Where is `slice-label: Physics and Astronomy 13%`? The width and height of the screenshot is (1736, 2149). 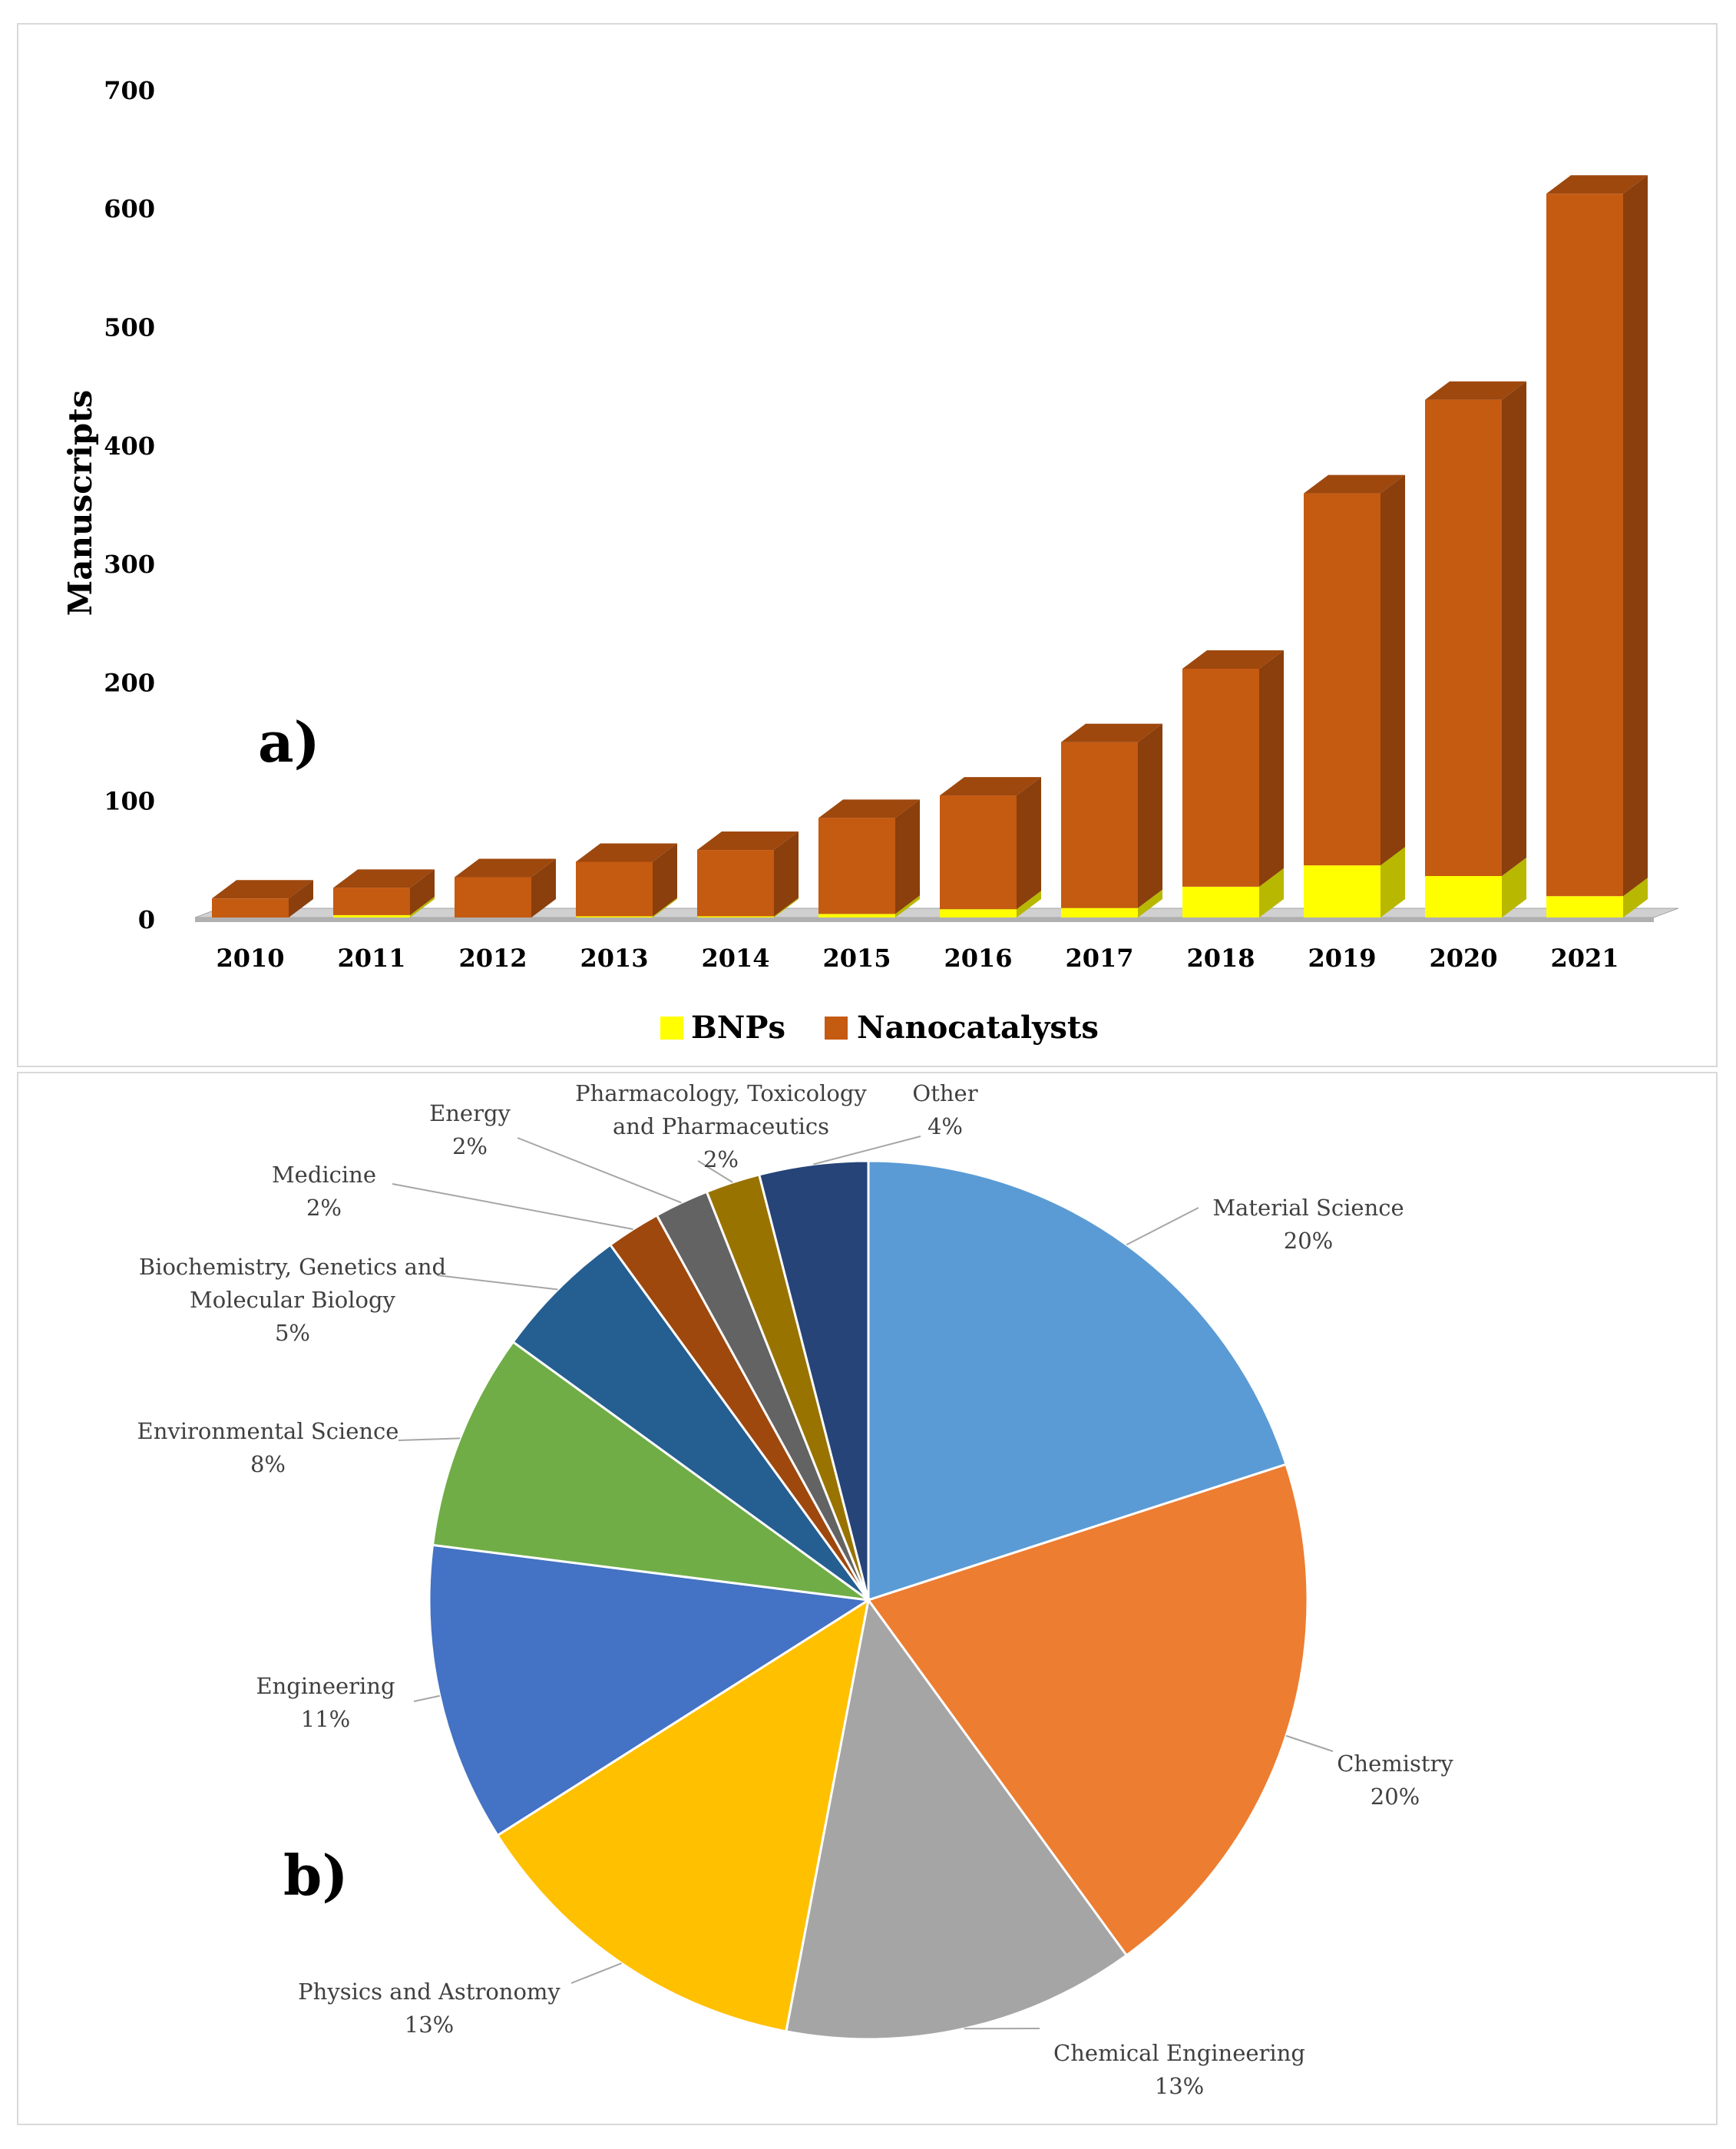 slice-label: Physics and Astronomy 13% is located at coordinates (429, 2008).